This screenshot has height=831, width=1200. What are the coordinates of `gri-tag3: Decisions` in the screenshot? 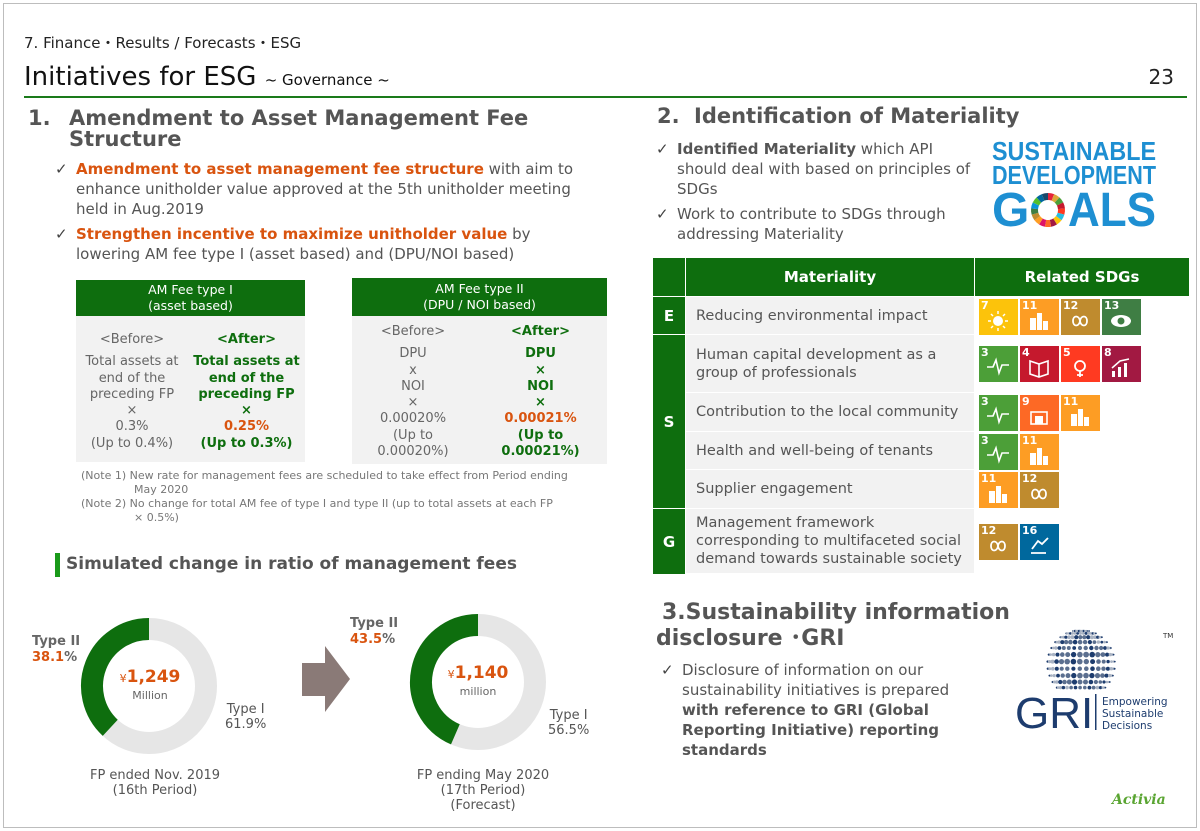 It's located at (1127, 726).